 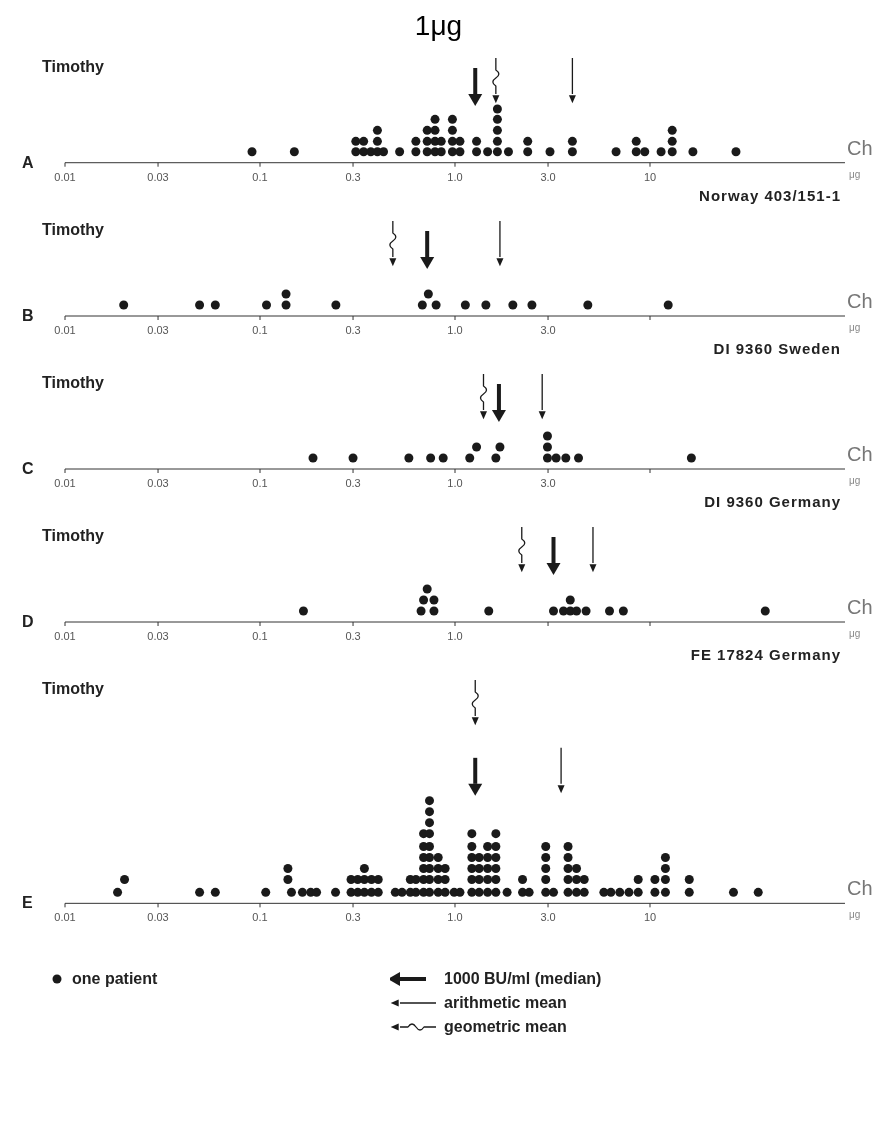 What do you see at coordinates (28, 621) in the screenshot?
I see `text: D` at bounding box center [28, 621].